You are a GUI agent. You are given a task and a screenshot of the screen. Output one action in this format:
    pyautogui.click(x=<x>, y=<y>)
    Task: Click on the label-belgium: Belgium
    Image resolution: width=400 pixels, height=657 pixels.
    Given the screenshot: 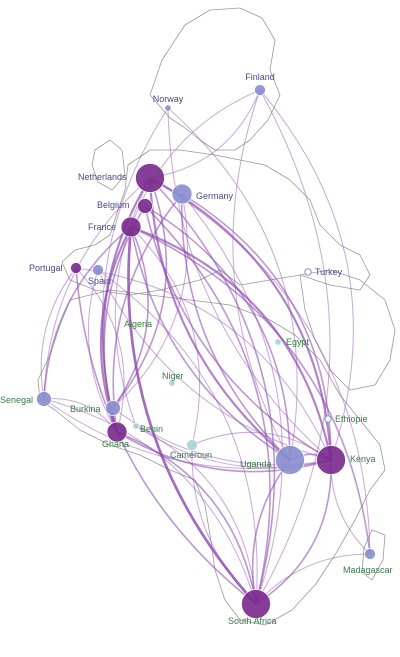 What is the action you would take?
    pyautogui.click(x=113, y=205)
    